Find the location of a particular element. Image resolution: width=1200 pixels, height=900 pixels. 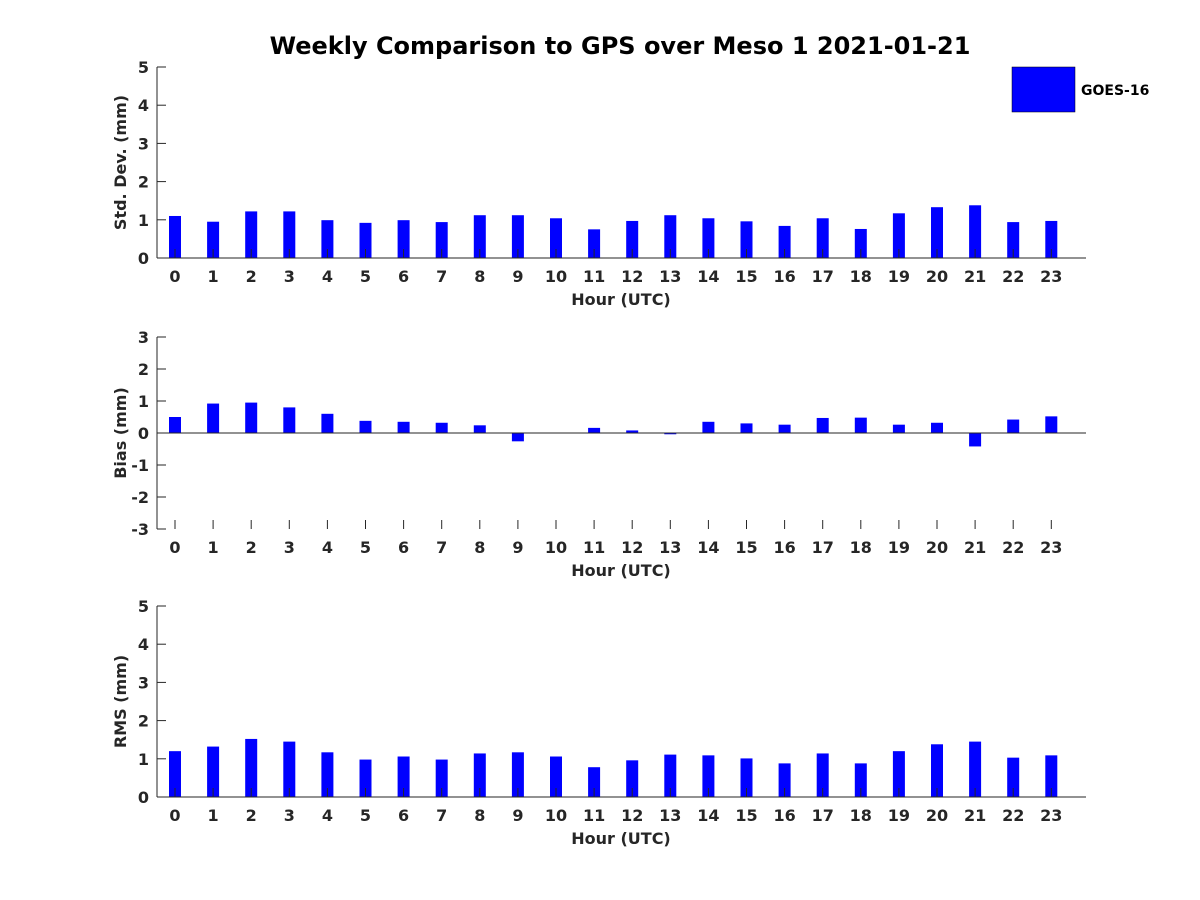

xtick-label-bias-19: 19 is located at coordinates (899, 547).